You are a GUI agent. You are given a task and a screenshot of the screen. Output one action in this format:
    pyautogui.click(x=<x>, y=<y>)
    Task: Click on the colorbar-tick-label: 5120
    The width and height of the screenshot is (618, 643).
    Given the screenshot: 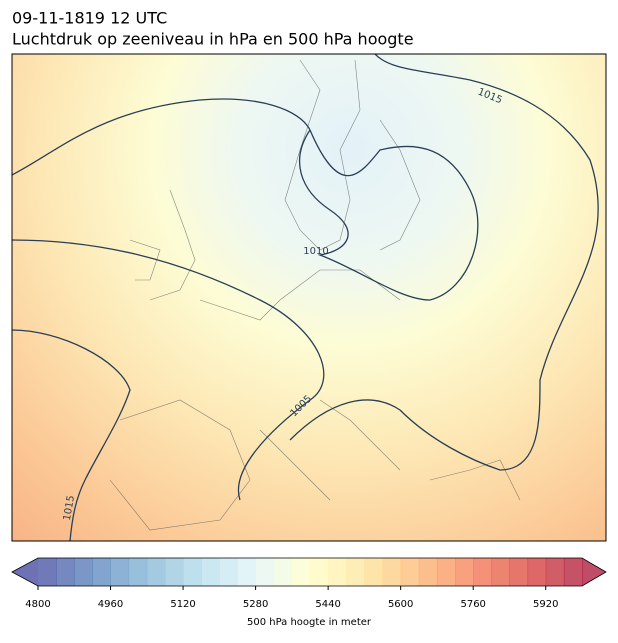 What is the action you would take?
    pyautogui.click(x=182, y=604)
    